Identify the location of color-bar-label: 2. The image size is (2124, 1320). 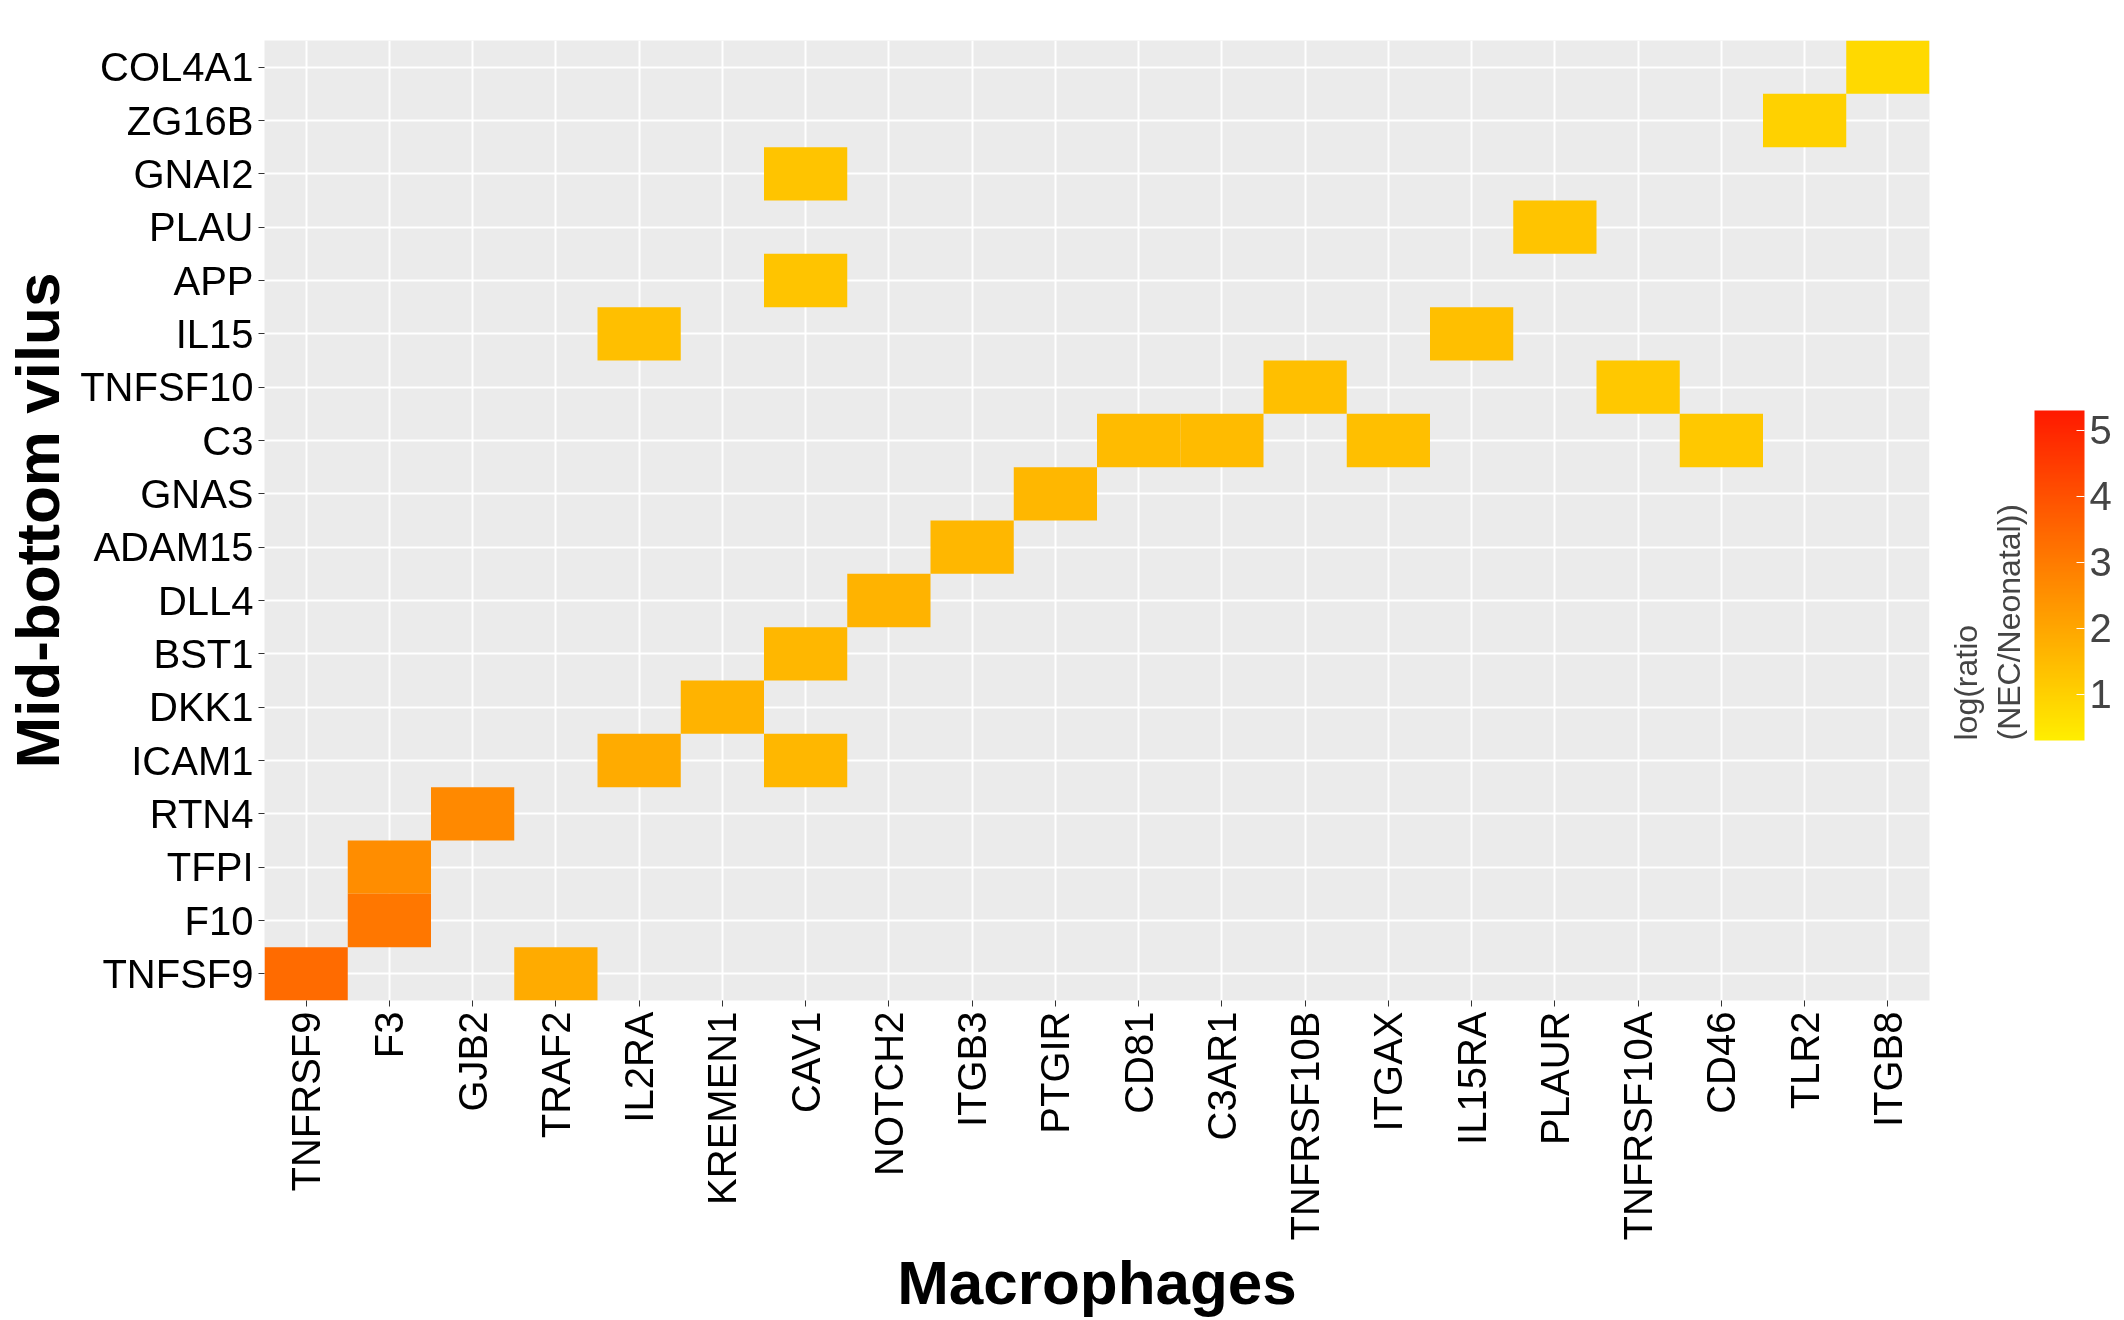
(2100, 628).